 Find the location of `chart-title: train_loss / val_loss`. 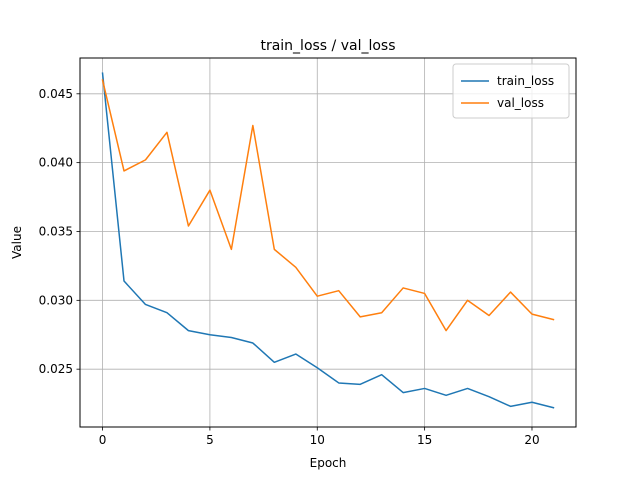

chart-title: train_loss / val_loss is located at coordinates (327, 46).